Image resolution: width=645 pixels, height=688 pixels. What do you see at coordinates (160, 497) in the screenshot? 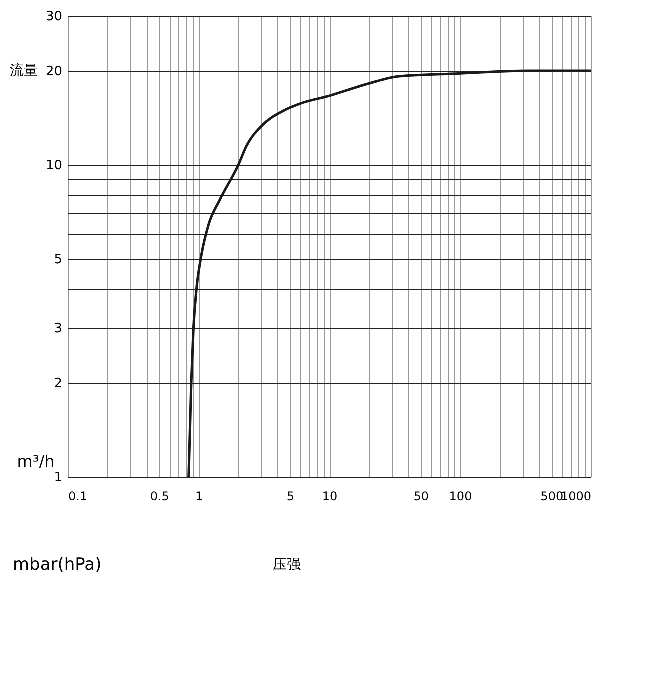
I see `x-tick-label: 0.5` at bounding box center [160, 497].